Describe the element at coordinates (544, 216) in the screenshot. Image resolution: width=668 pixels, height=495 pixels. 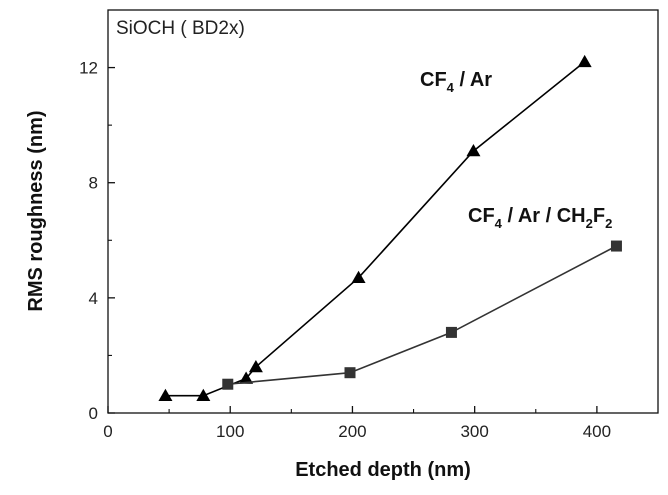
I see `series-label-ch2f2-part: / Ar / CH` at that location.